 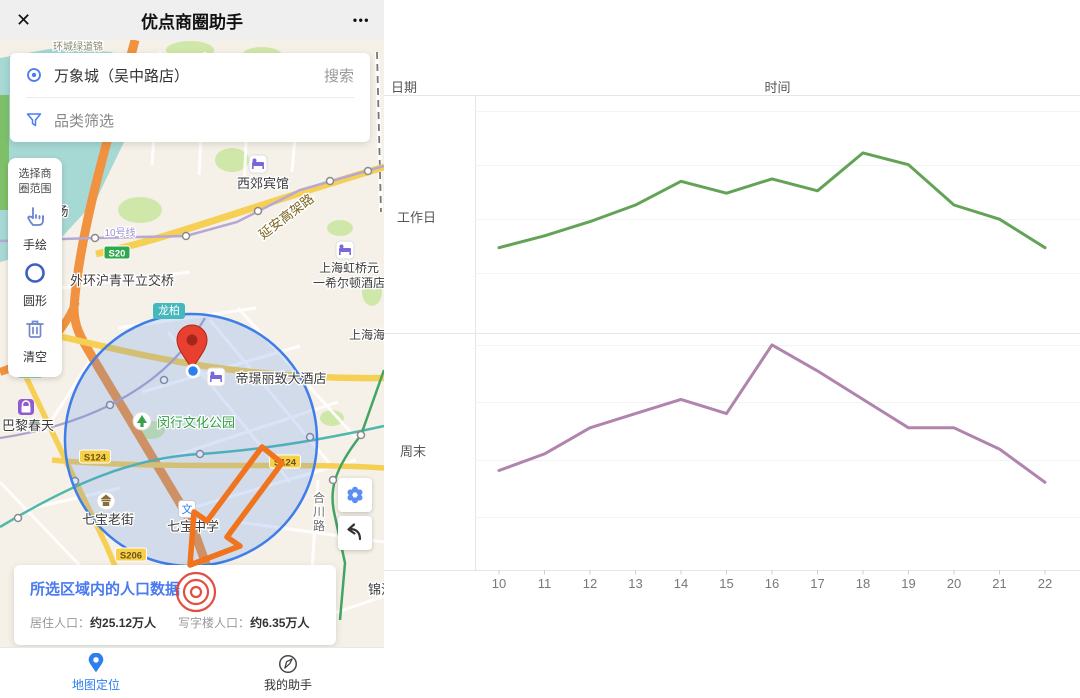 What do you see at coordinates (190, 120) in the screenshot?
I see `category-filter-row: 品类筛选` at bounding box center [190, 120].